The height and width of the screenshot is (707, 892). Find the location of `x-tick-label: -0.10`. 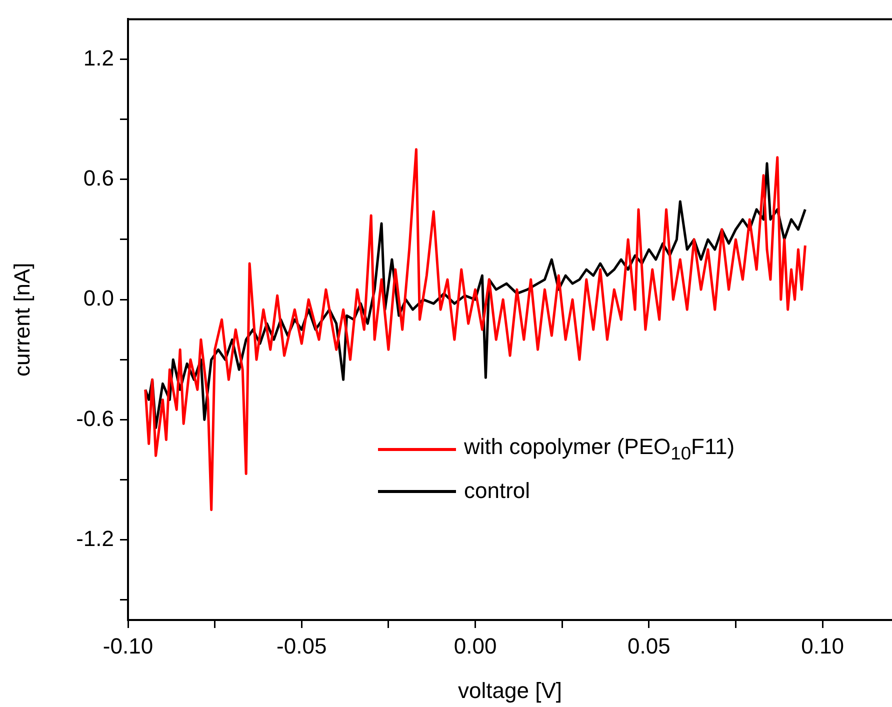

x-tick-label: -0.10 is located at coordinates (128, 645).